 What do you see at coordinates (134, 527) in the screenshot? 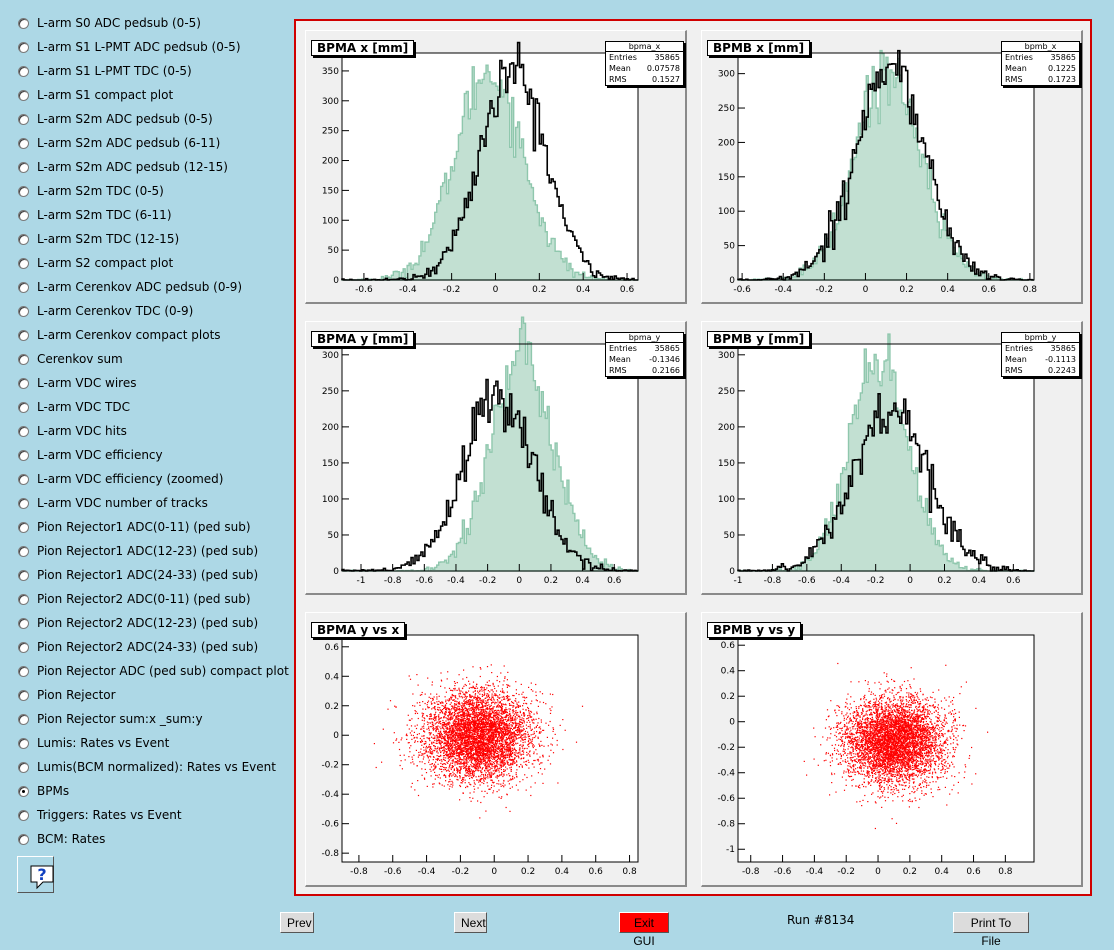
I see `radio-item: Pion Rejector1 ADC(0-11) (ped sub)` at bounding box center [134, 527].